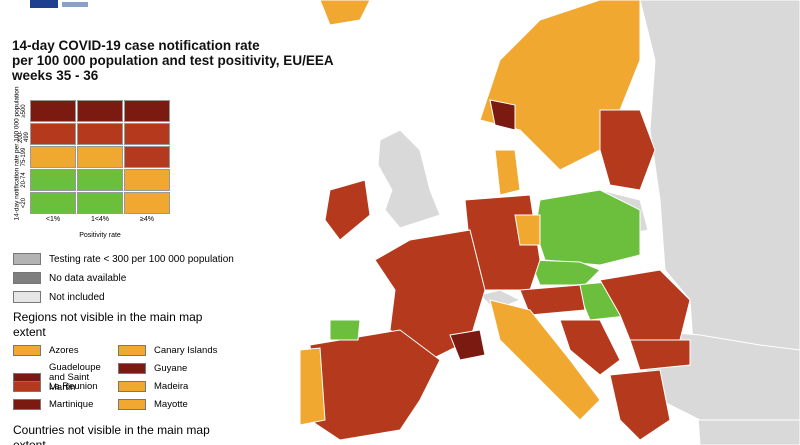  Describe the element at coordinates (75, 4) in the screenshot. I see `ecdc-logo` at that location.